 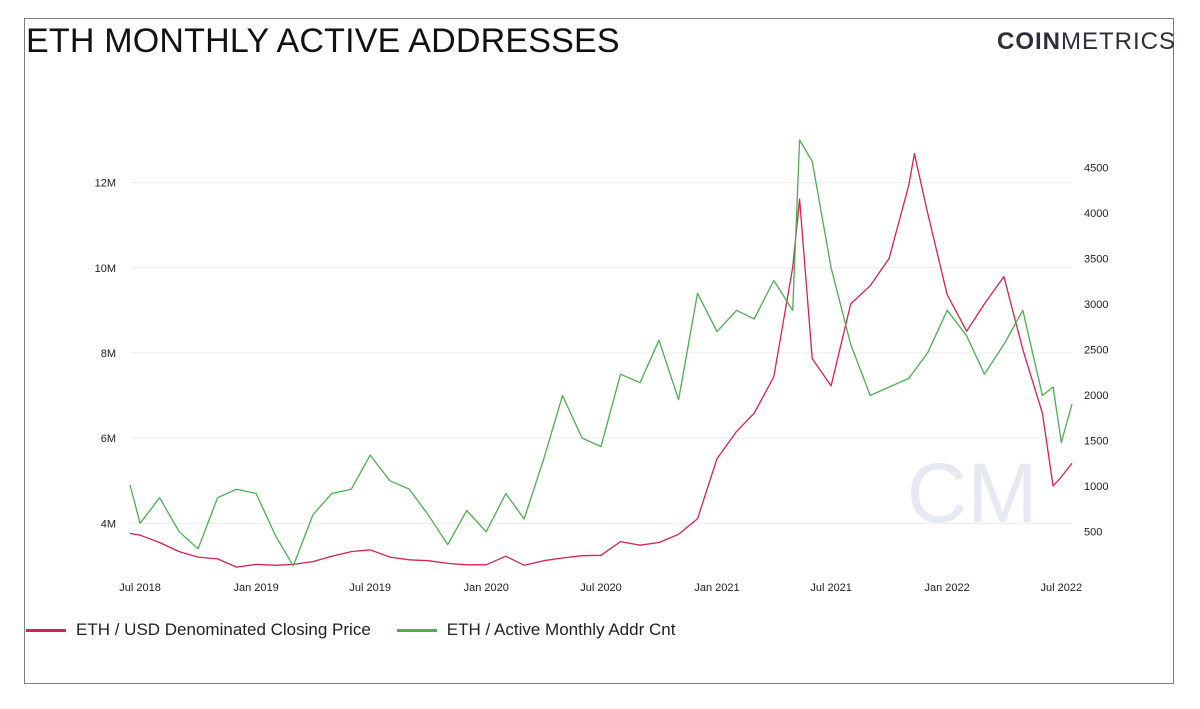 I want to click on x-tick-label: Jan 2021, so click(x=716, y=588).